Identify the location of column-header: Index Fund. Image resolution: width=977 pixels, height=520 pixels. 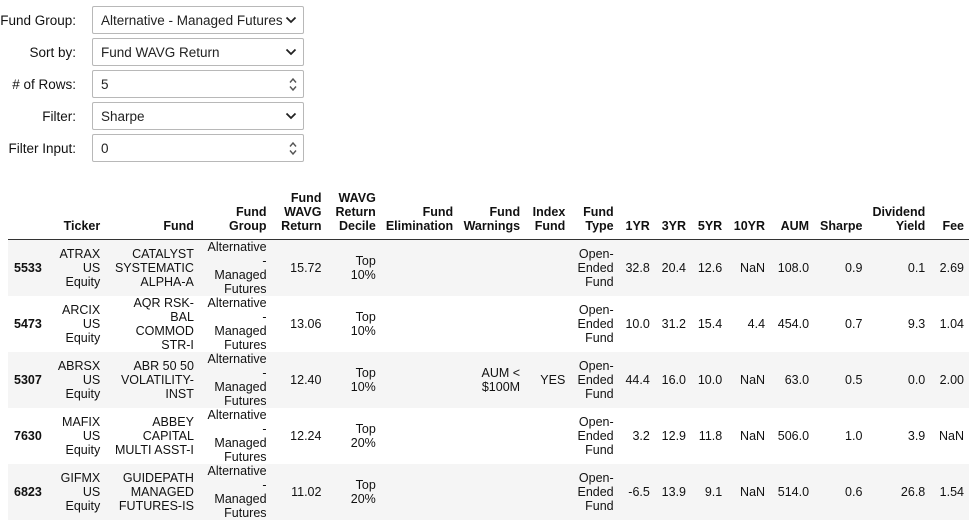
(547, 212).